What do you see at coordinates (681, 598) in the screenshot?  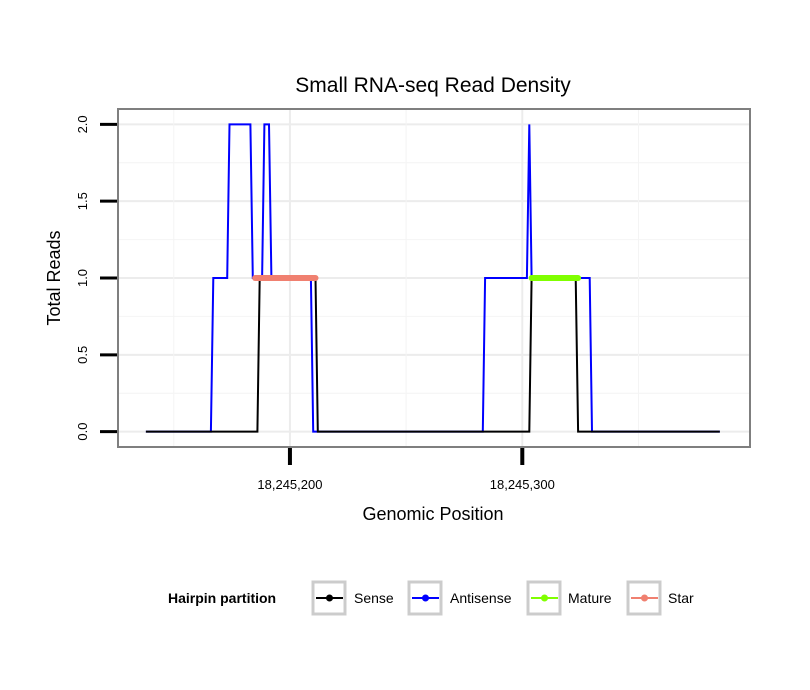 I see `legend-label: Star` at bounding box center [681, 598].